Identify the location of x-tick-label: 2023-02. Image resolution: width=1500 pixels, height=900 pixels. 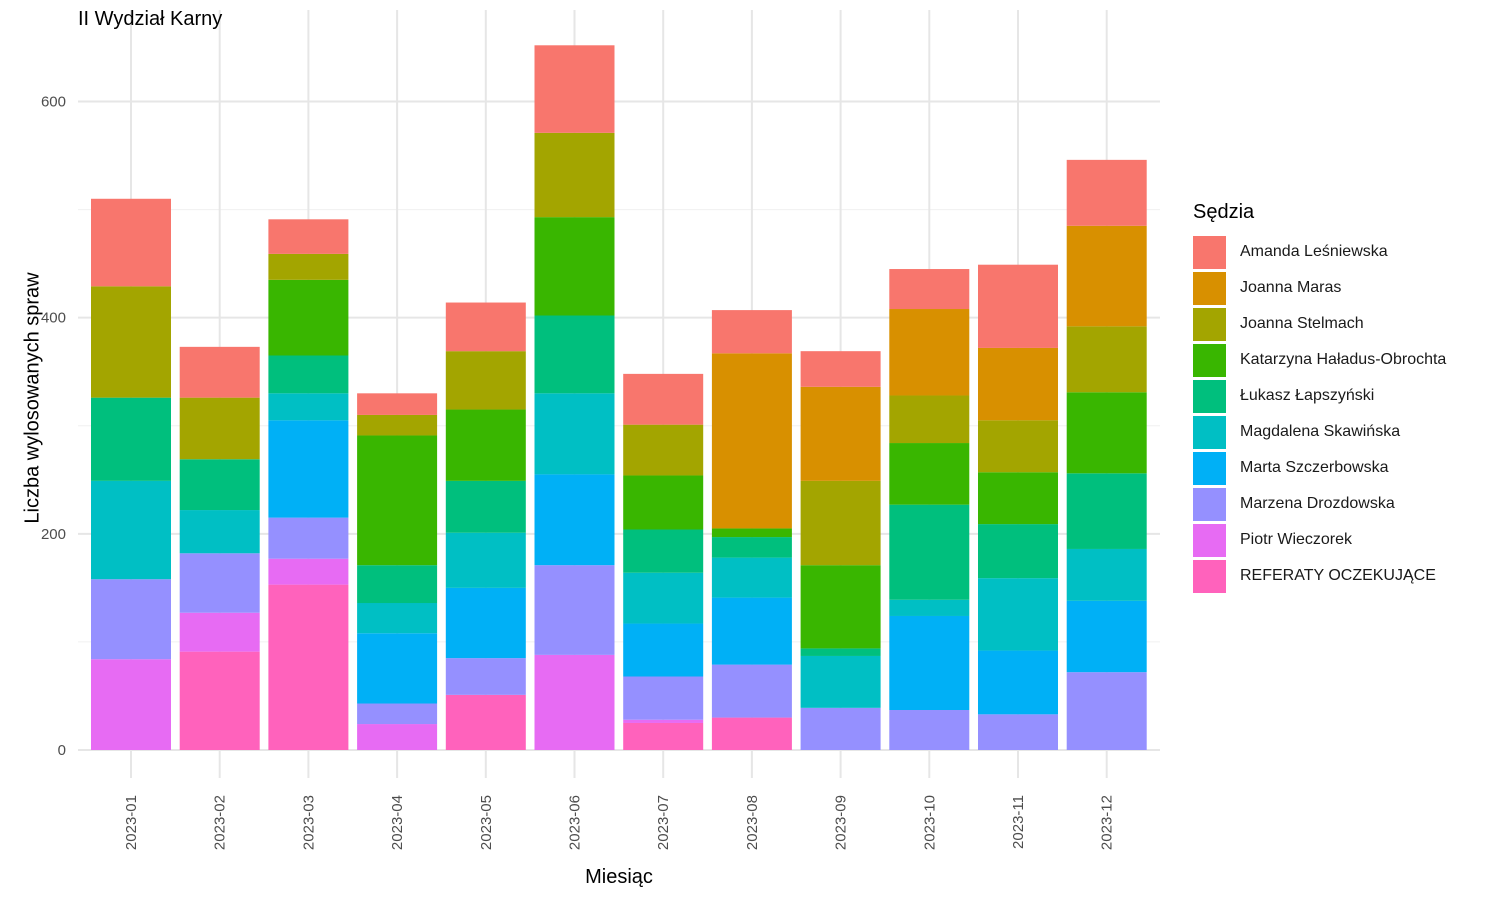
(220, 822).